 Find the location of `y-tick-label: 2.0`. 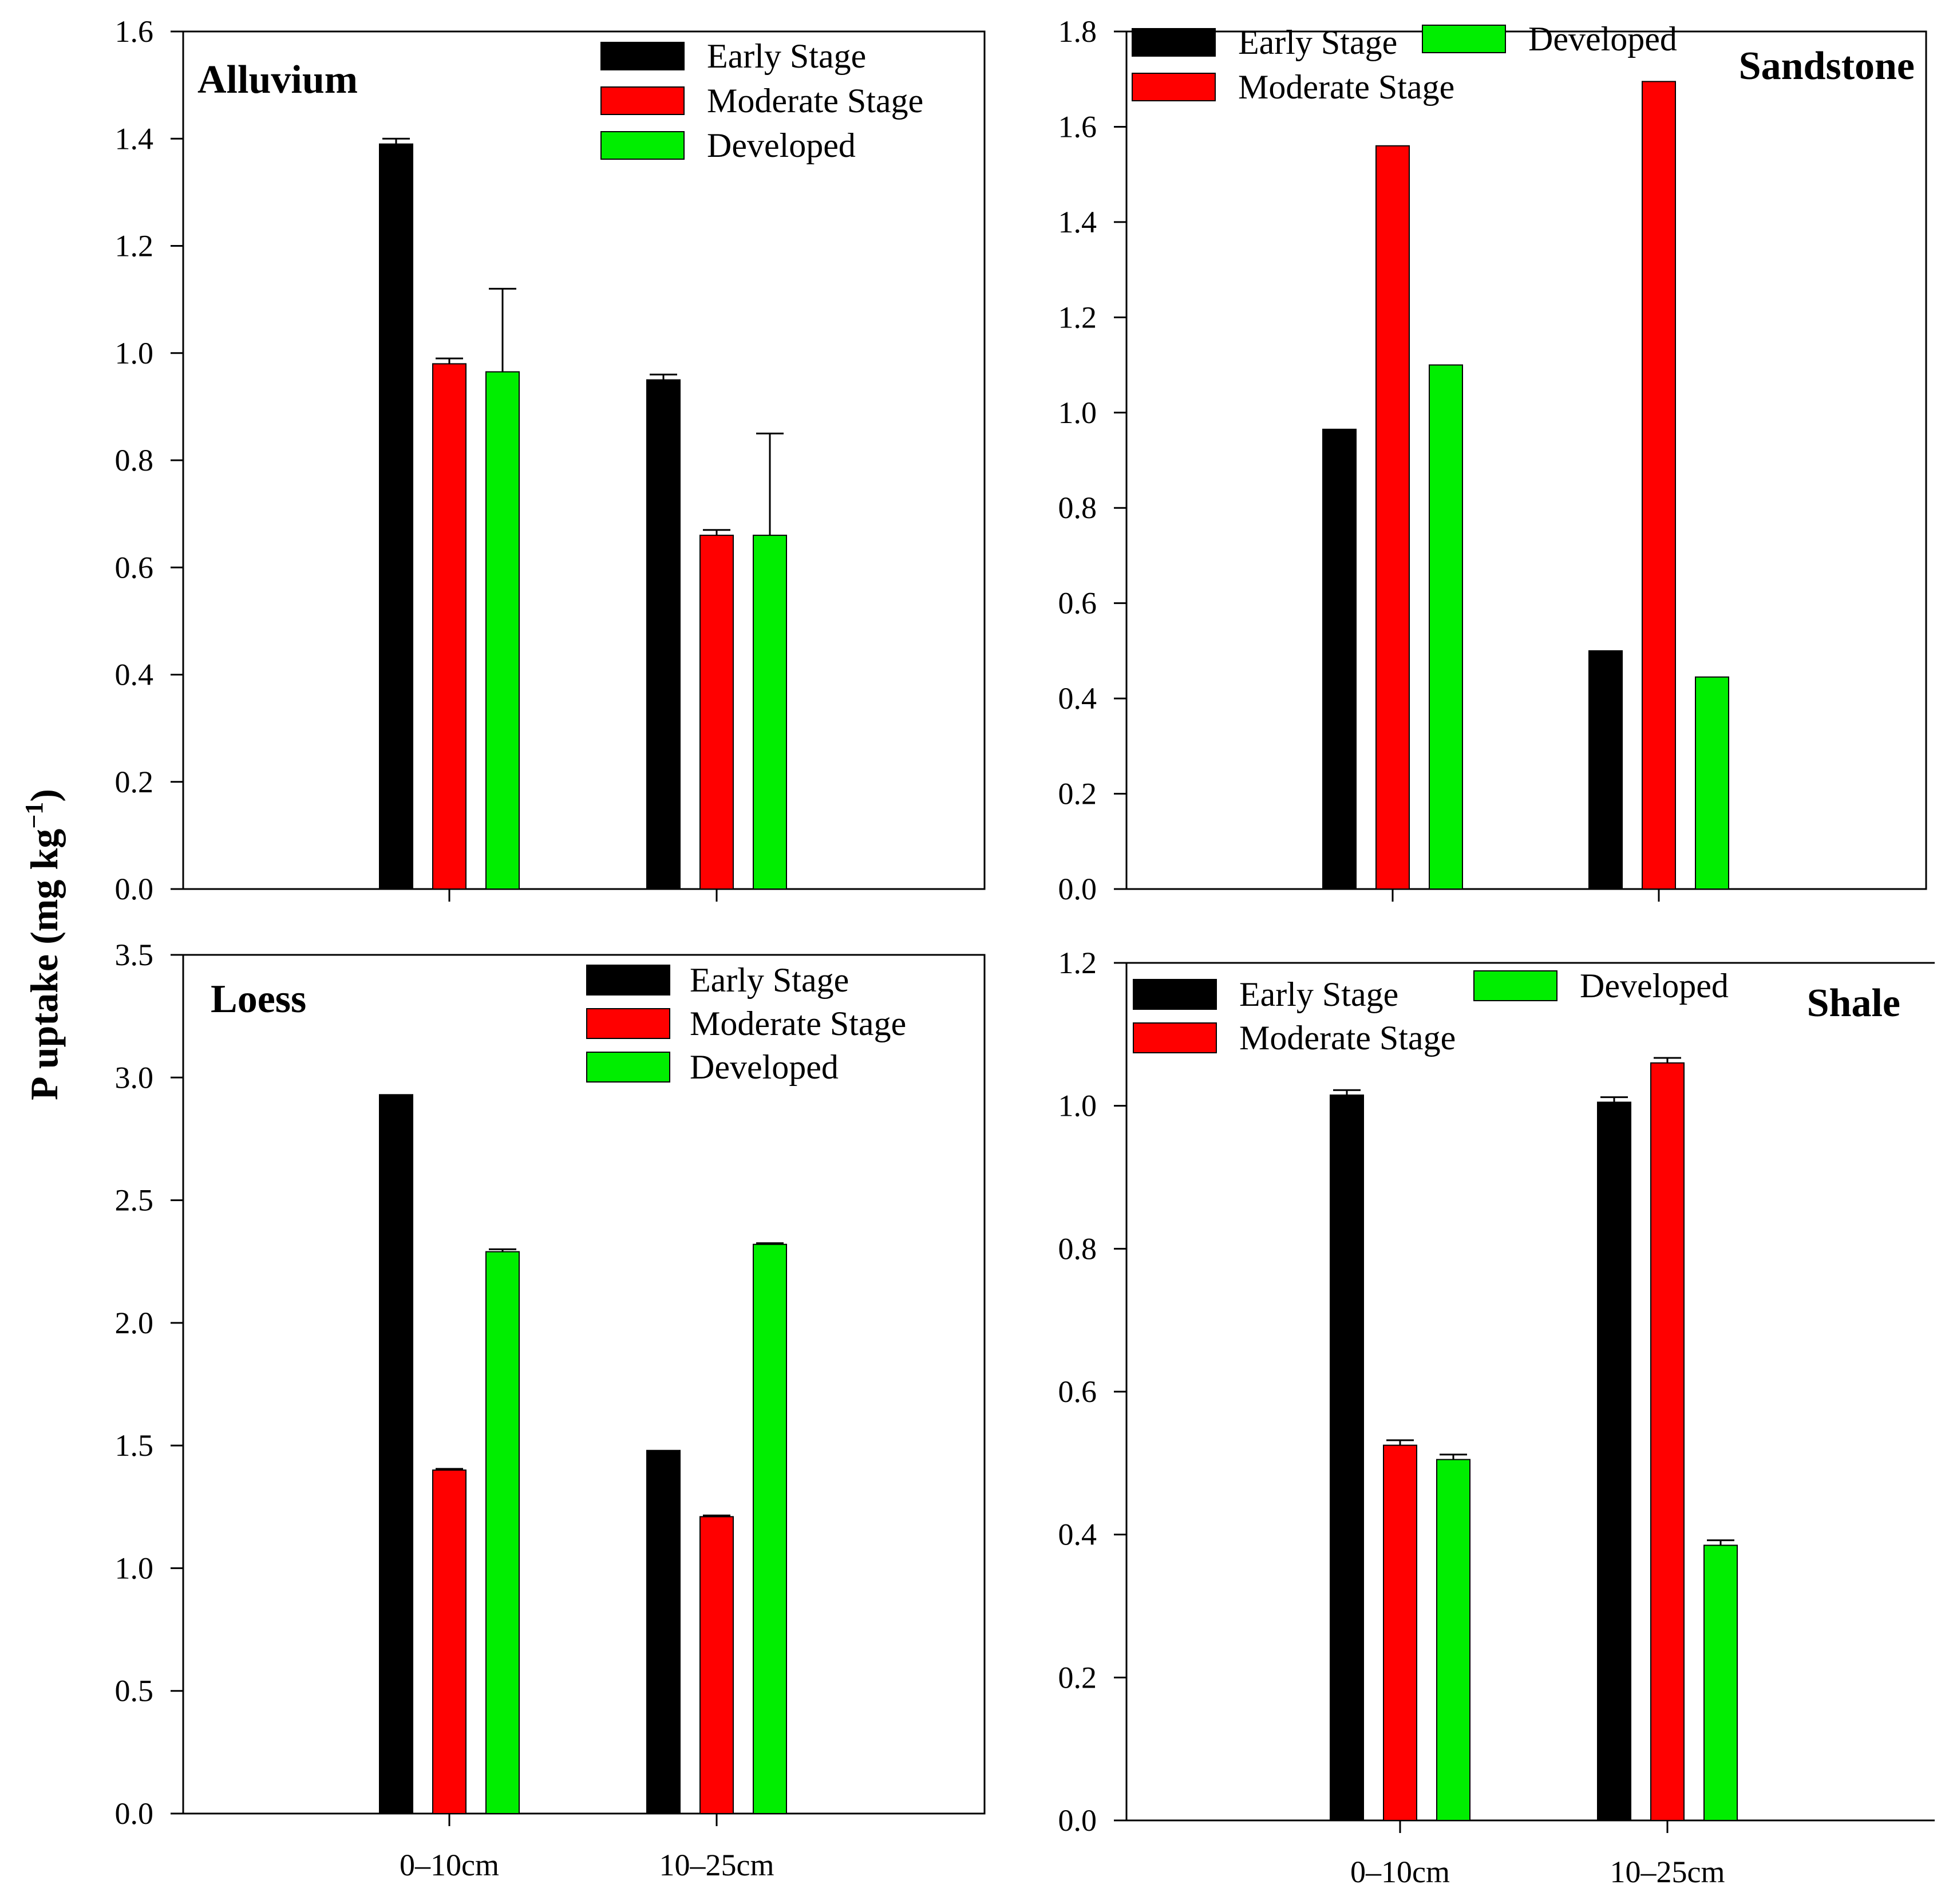

y-tick-label: 2.0 is located at coordinates (134, 1323).